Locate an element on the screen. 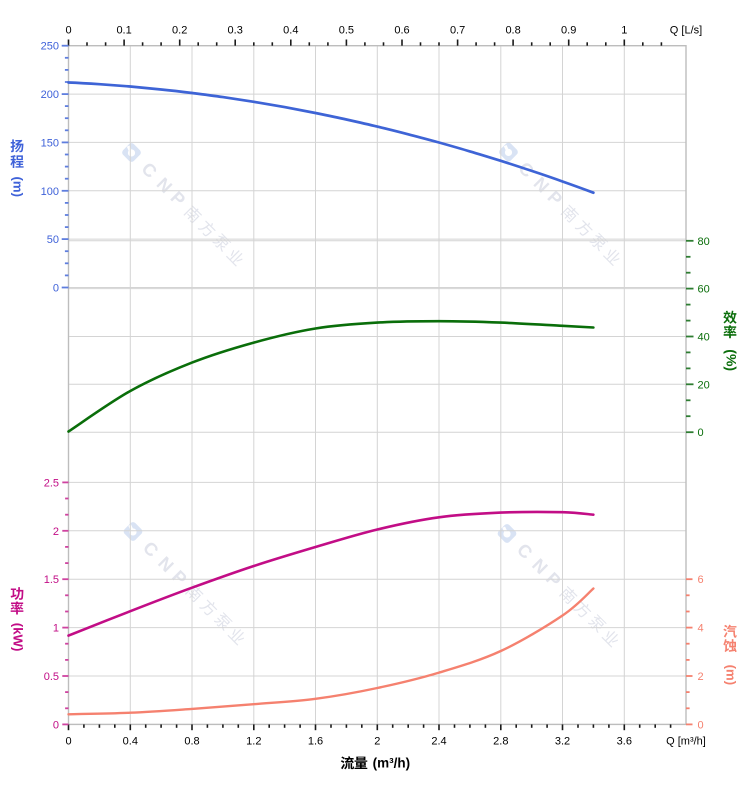  svg-text: 0.1 is located at coordinates (123, 30).